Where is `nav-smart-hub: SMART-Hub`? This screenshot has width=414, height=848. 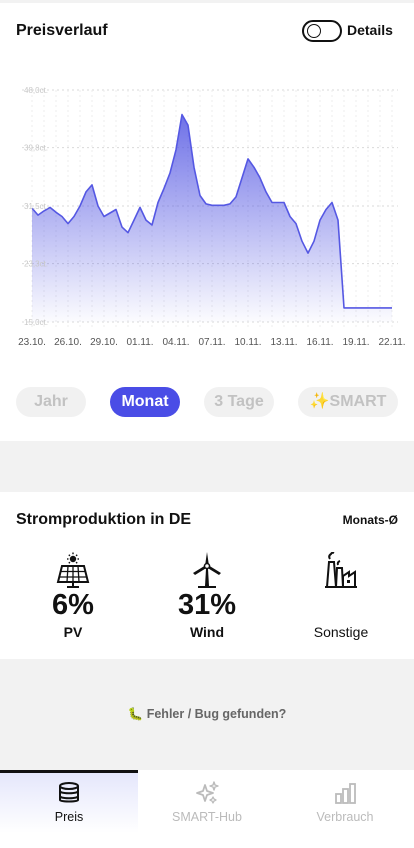
nav-smart-hub: SMART-Hub is located at coordinates (207, 809).